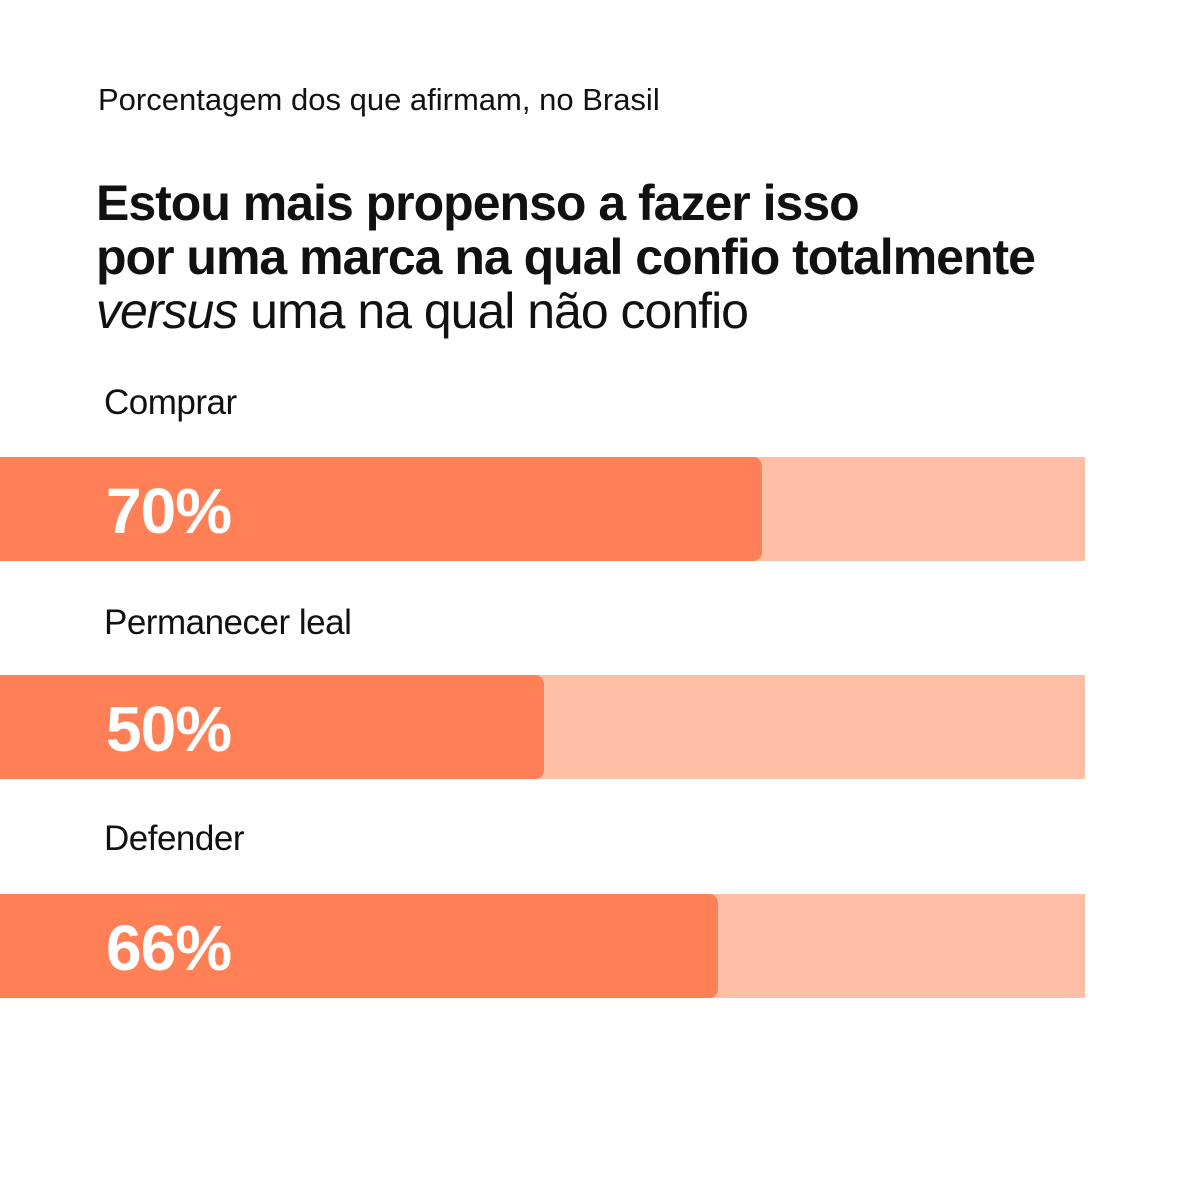 This screenshot has height=1200, width=1200. I want to click on bar-track-permanecer-leal: 50%, so click(542, 727).